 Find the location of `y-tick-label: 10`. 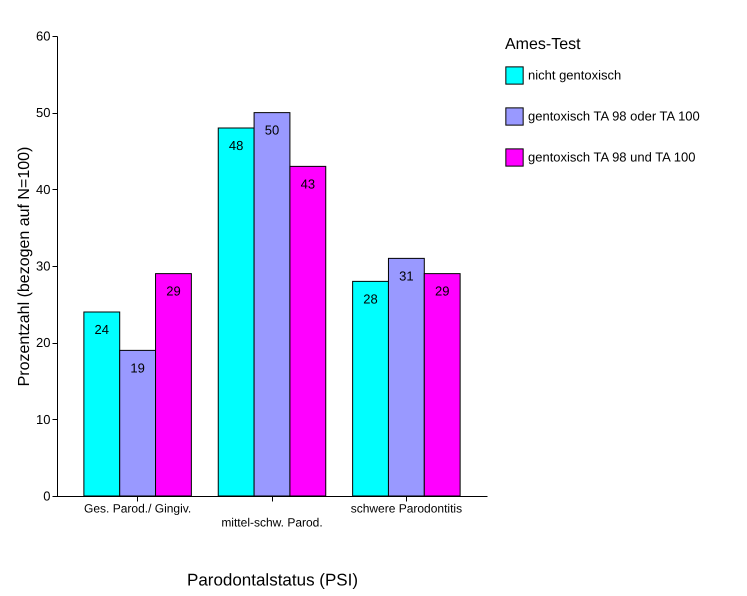

y-tick-label: 10 is located at coordinates (43, 419).